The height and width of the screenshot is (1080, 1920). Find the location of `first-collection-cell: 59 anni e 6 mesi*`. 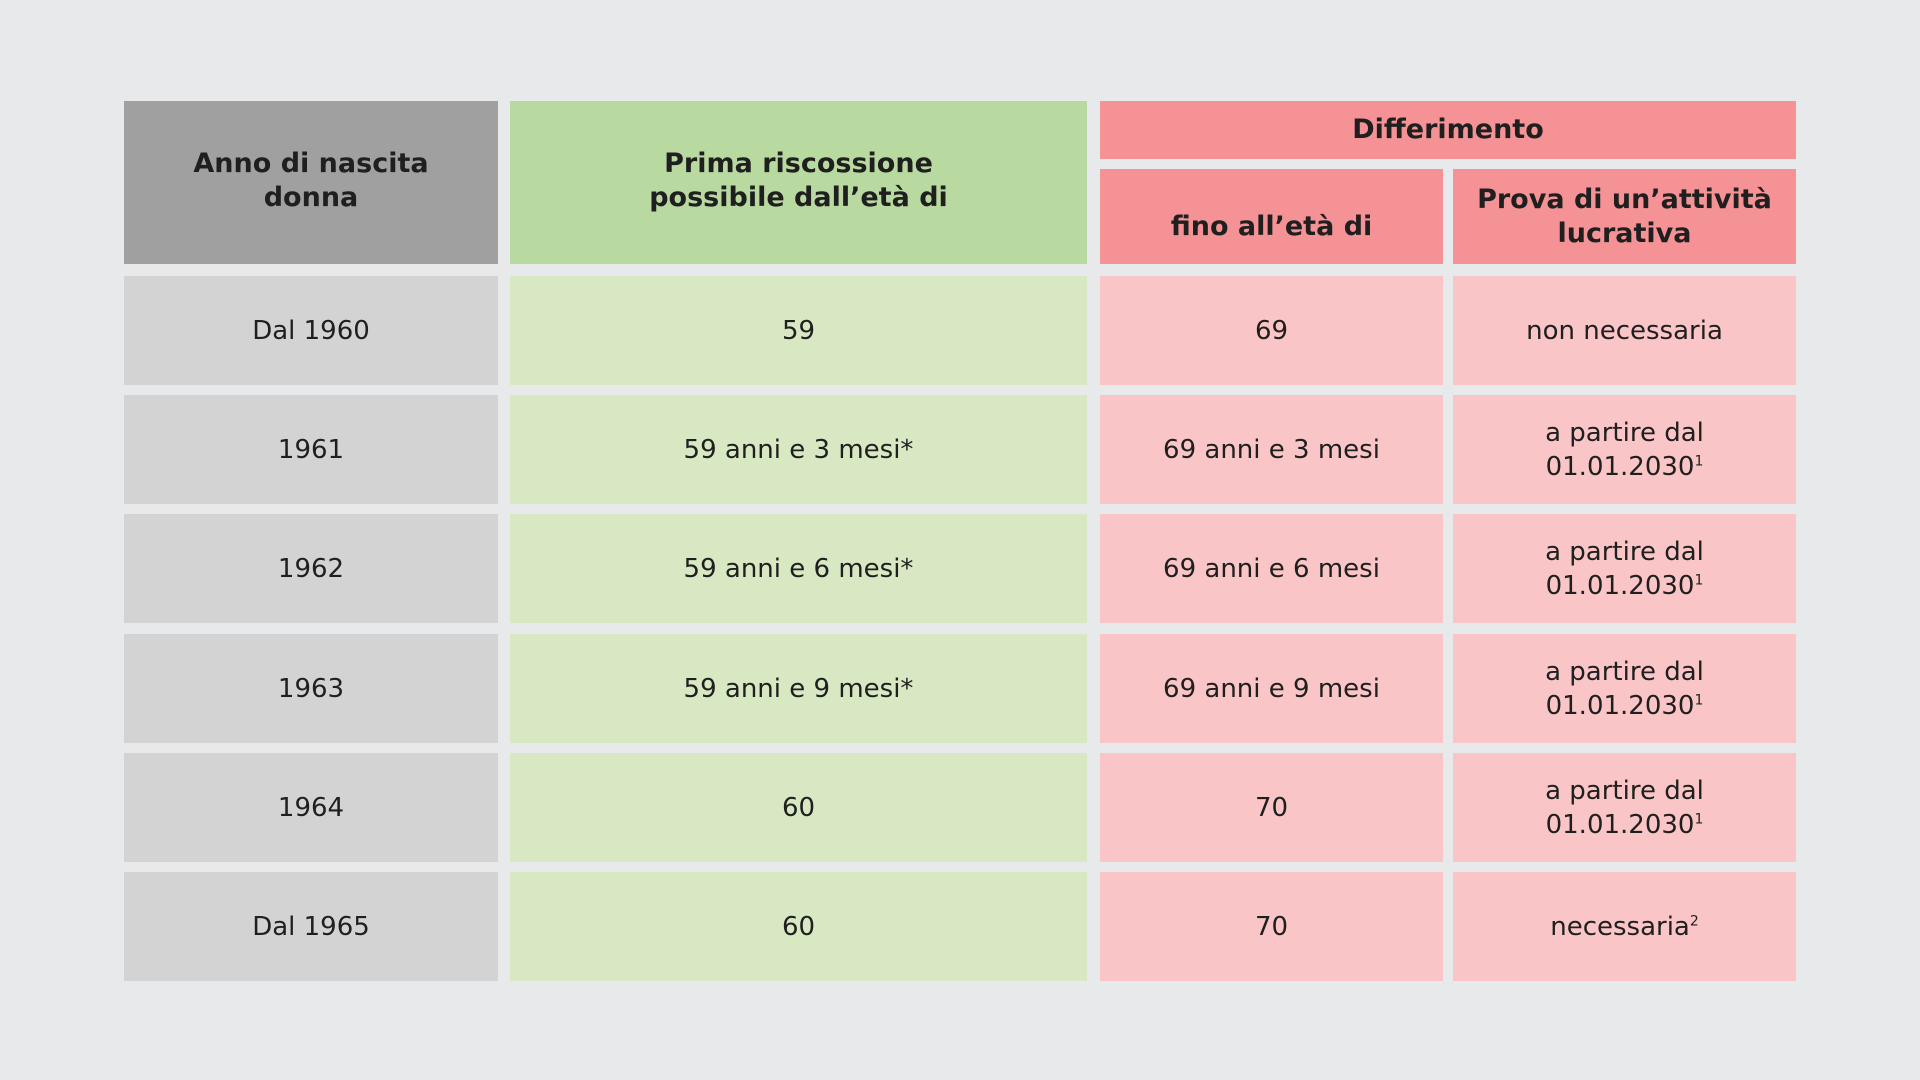

first-collection-cell: 59 anni e 6 mesi* is located at coordinates (798, 568).